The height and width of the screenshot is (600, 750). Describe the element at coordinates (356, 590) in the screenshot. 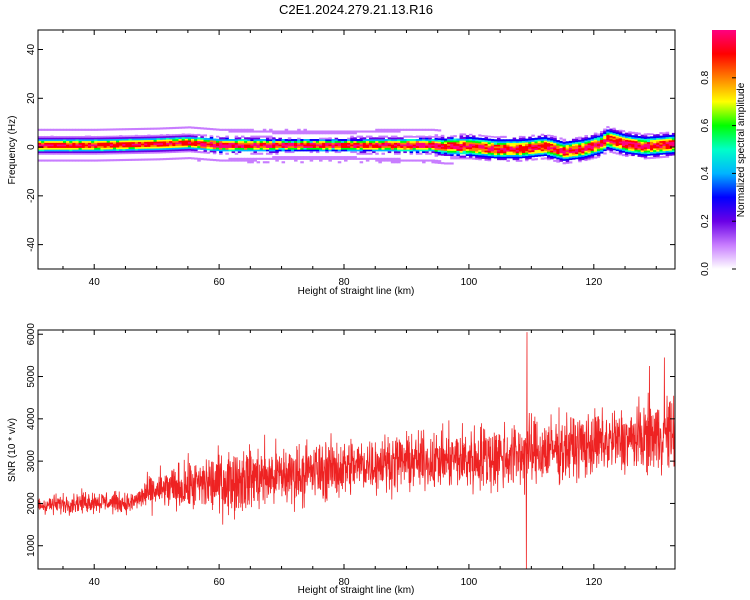

I see `snr-x-label: Height of straight line (km)` at that location.